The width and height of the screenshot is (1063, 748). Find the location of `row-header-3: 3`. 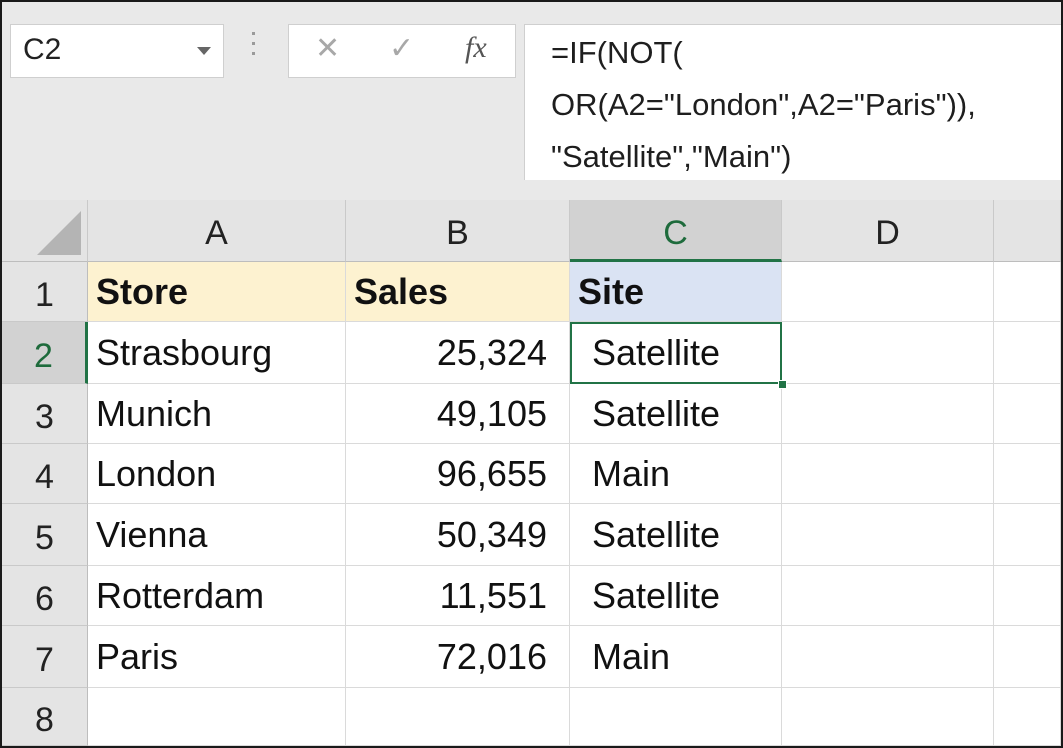

row-header-3: 3 is located at coordinates (45, 414).